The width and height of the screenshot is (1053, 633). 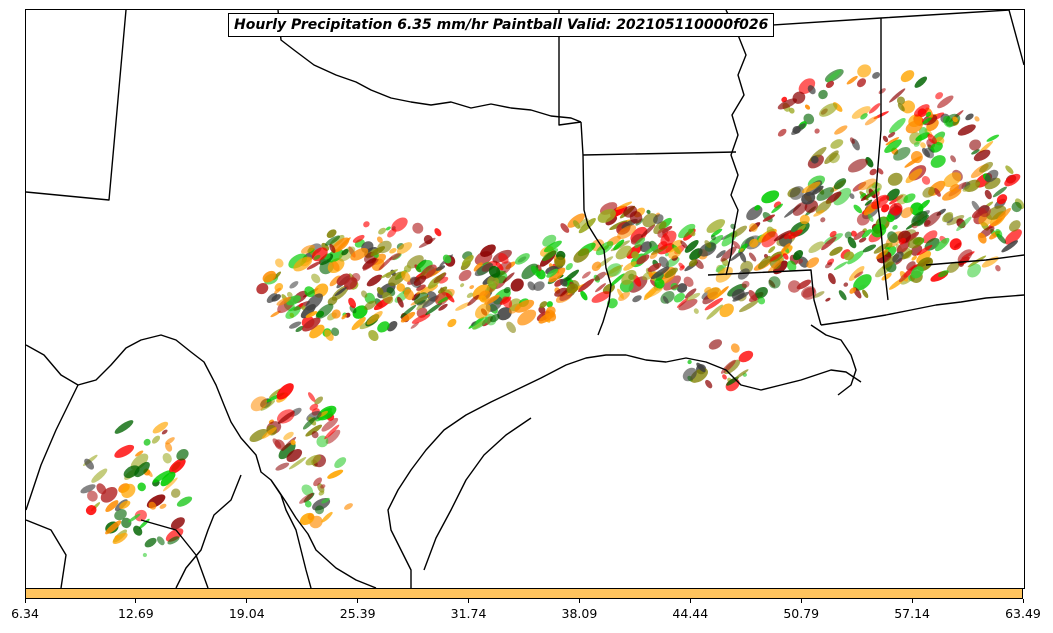 I want to click on colorbar-tick, so click(x=469, y=601).